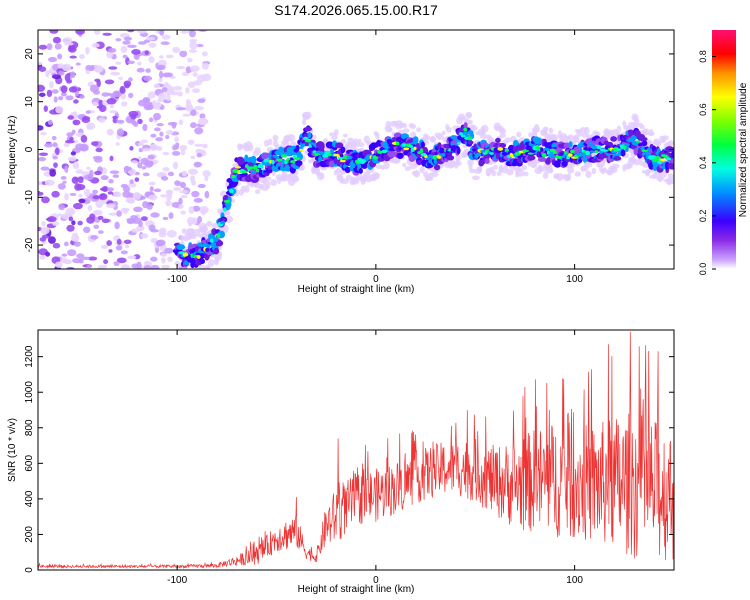  What do you see at coordinates (376, 279) in the screenshot?
I see `x-tick-label: 0` at bounding box center [376, 279].